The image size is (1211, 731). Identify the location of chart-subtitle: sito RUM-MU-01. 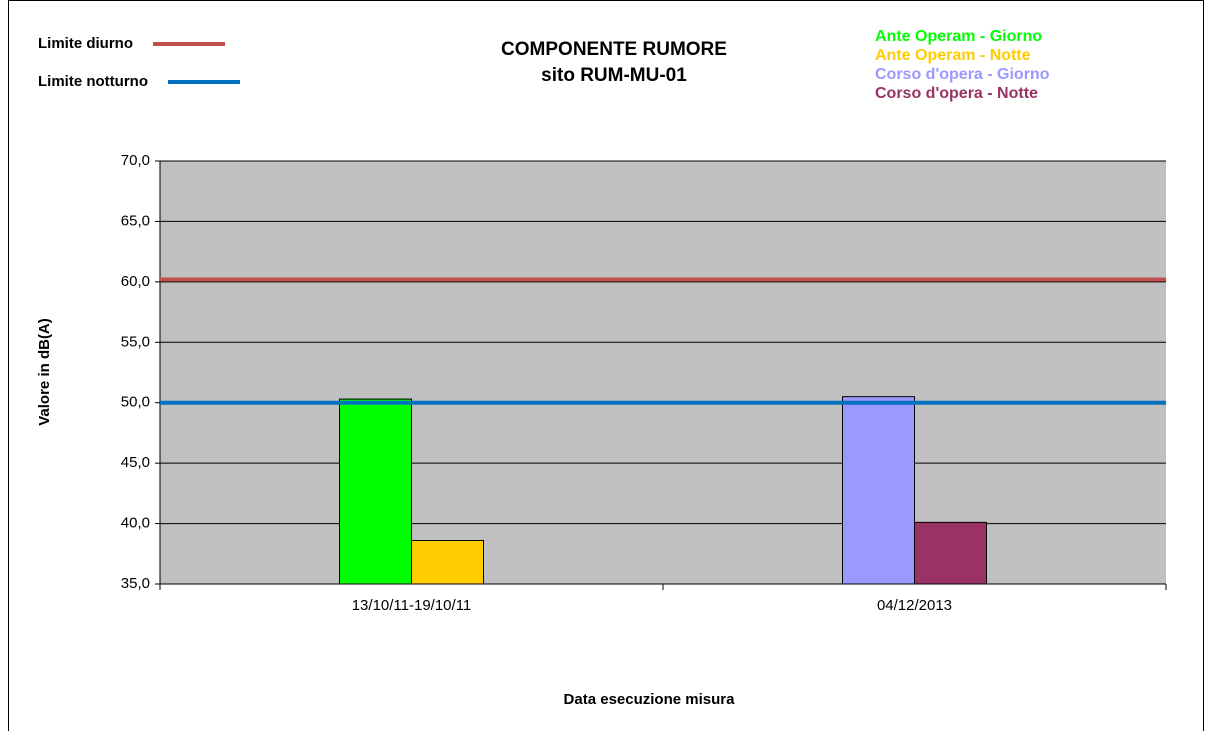
(614, 75).